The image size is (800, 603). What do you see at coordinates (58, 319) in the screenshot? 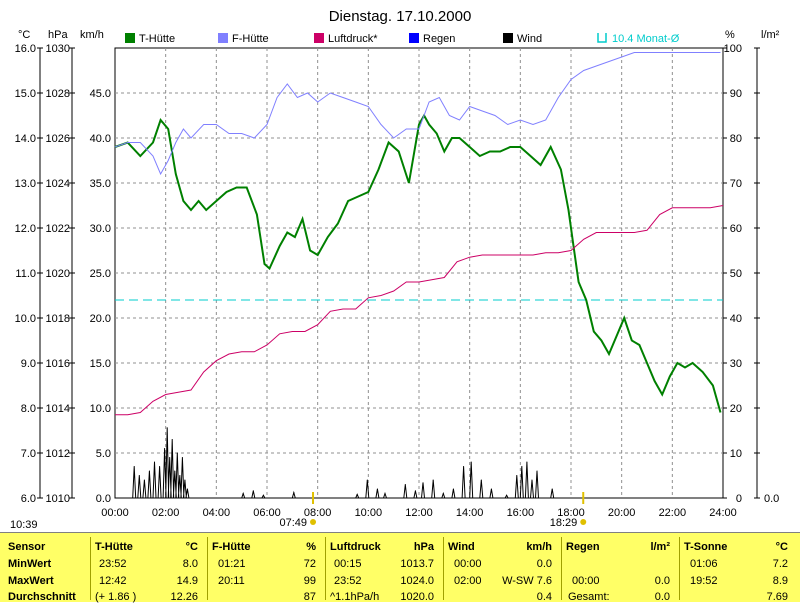
I see `tick-hpa-6: 1018` at bounding box center [58, 319].